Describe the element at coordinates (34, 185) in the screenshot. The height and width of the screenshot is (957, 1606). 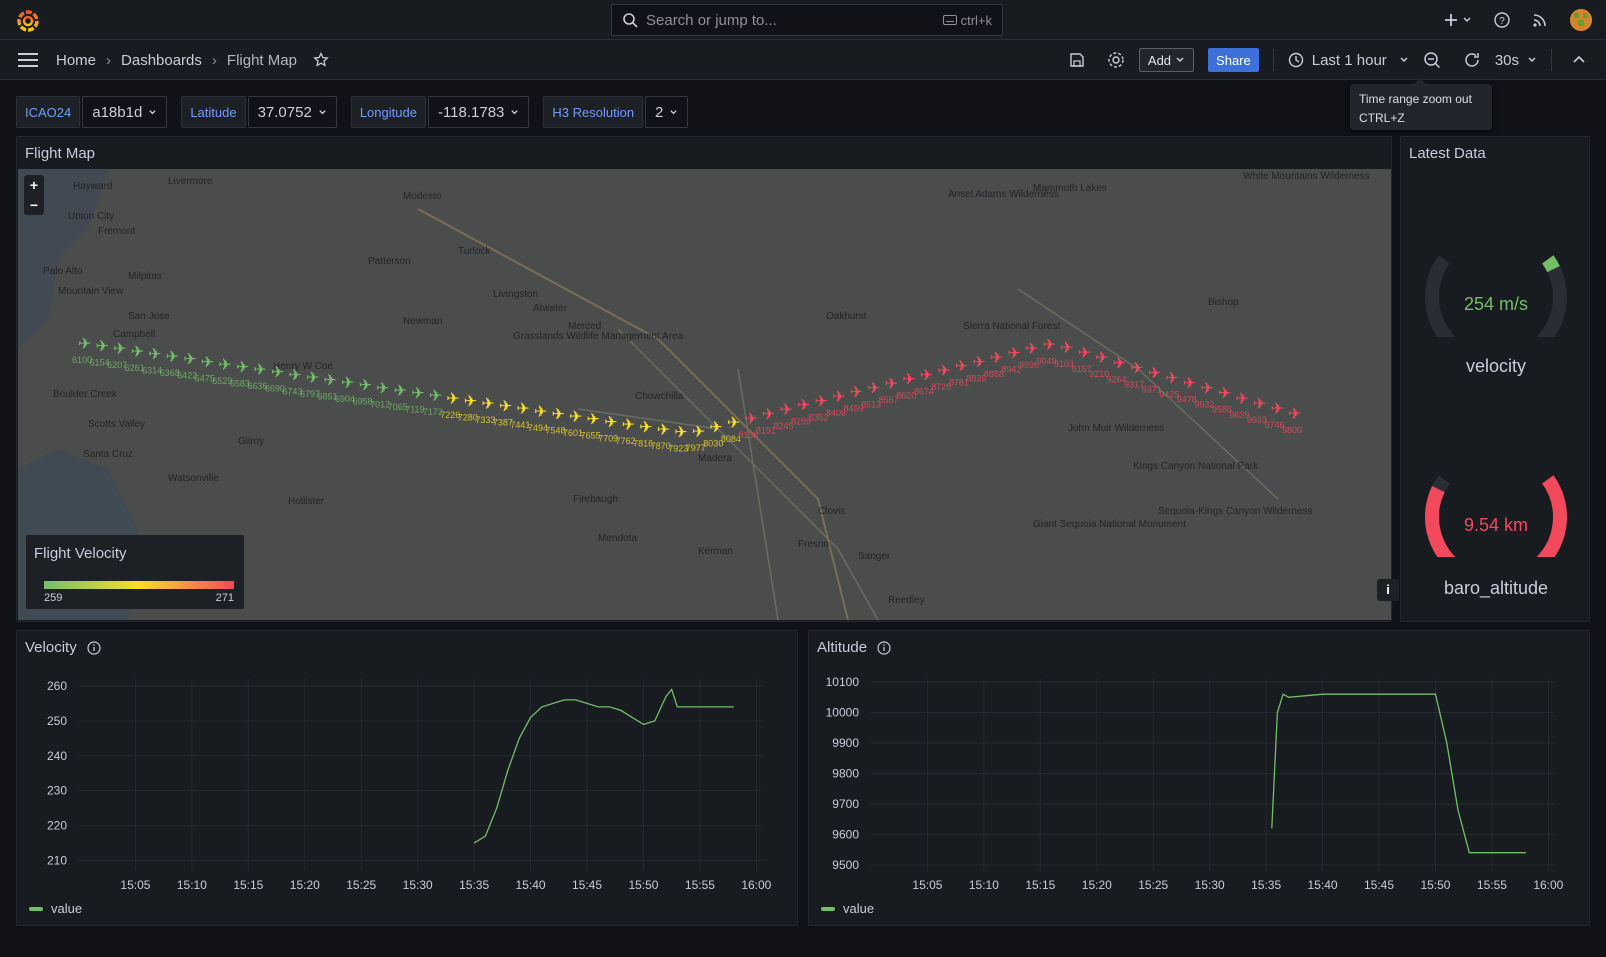
I see `map-zoom-in-button: +` at that location.